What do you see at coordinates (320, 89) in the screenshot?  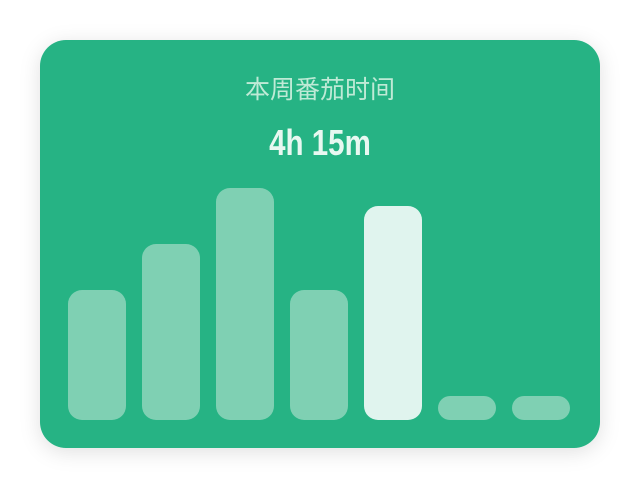 I see `card-title: 本周番茄时间` at bounding box center [320, 89].